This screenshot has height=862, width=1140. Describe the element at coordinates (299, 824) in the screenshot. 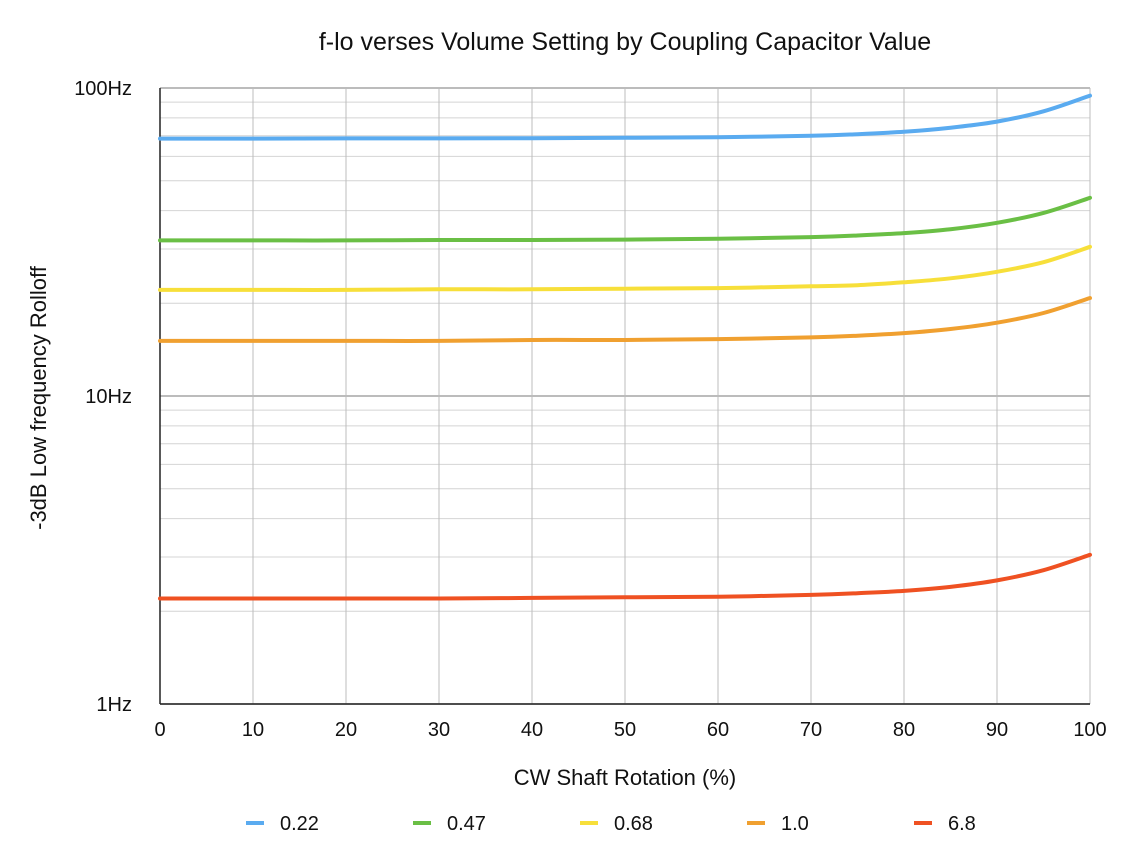

I see `legend-label-0.22: 0.22` at that location.